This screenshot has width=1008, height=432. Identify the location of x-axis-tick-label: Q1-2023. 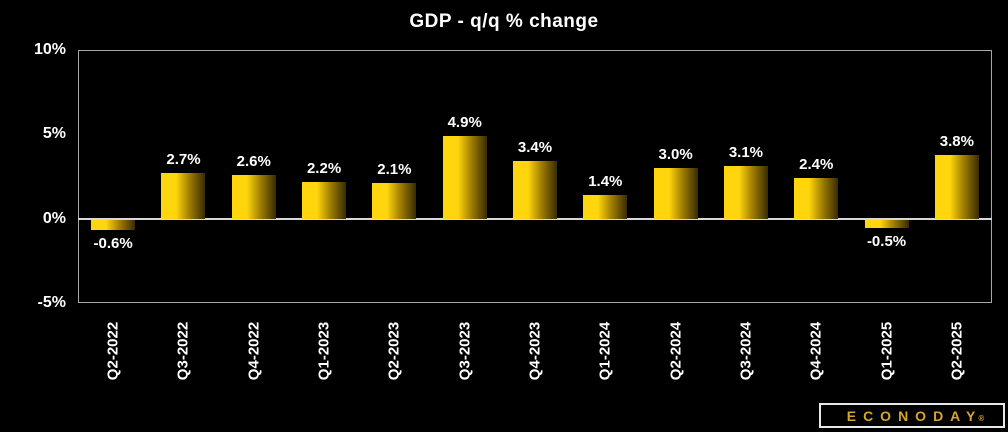
(324, 351).